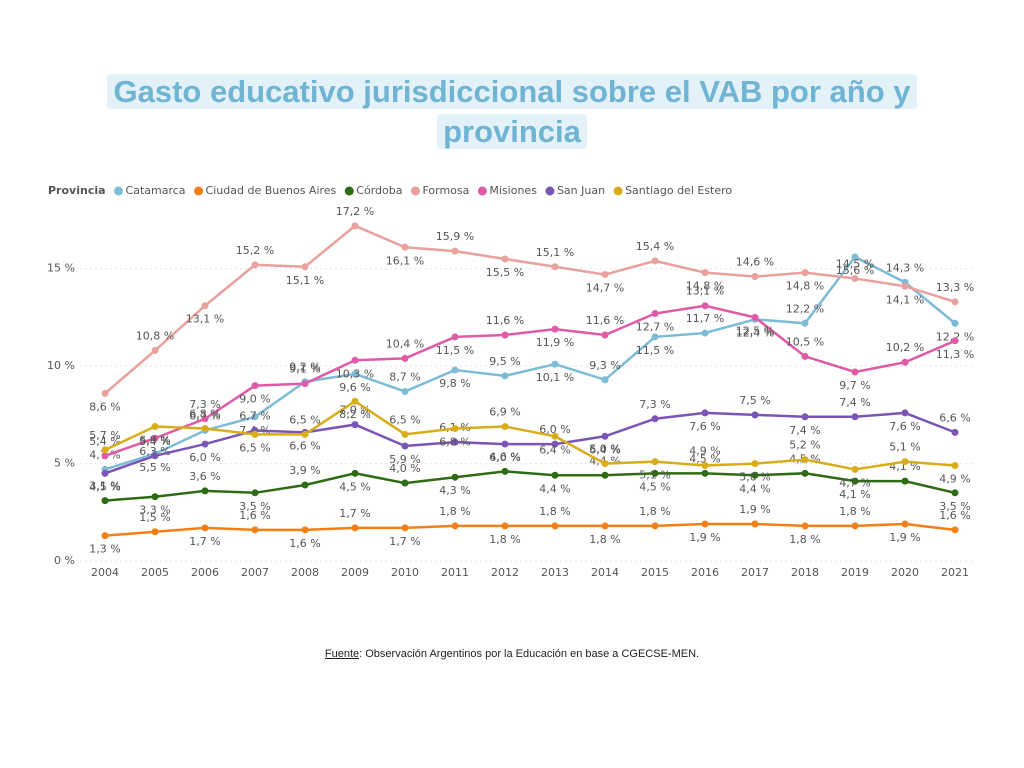  I want to click on data-label: 6,0 %, so click(504, 457).